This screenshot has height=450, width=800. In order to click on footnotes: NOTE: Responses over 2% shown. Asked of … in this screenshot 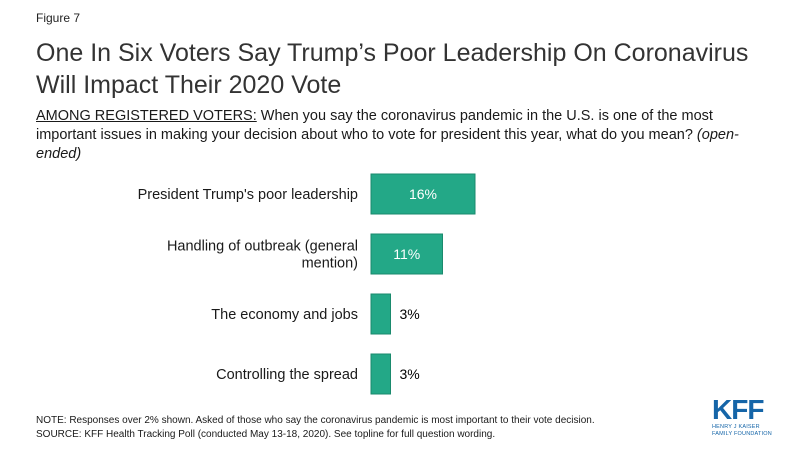, I will do `click(315, 428)`.